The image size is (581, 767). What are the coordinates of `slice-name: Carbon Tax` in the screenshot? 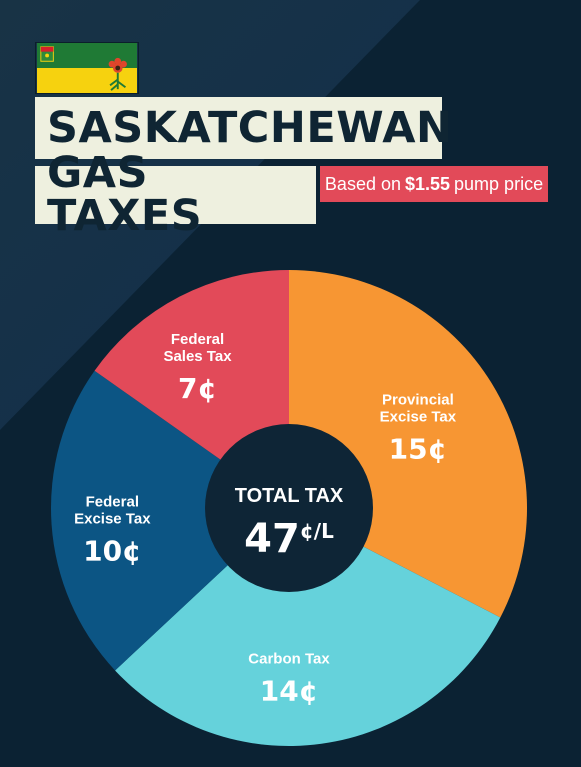 It's located at (289, 659).